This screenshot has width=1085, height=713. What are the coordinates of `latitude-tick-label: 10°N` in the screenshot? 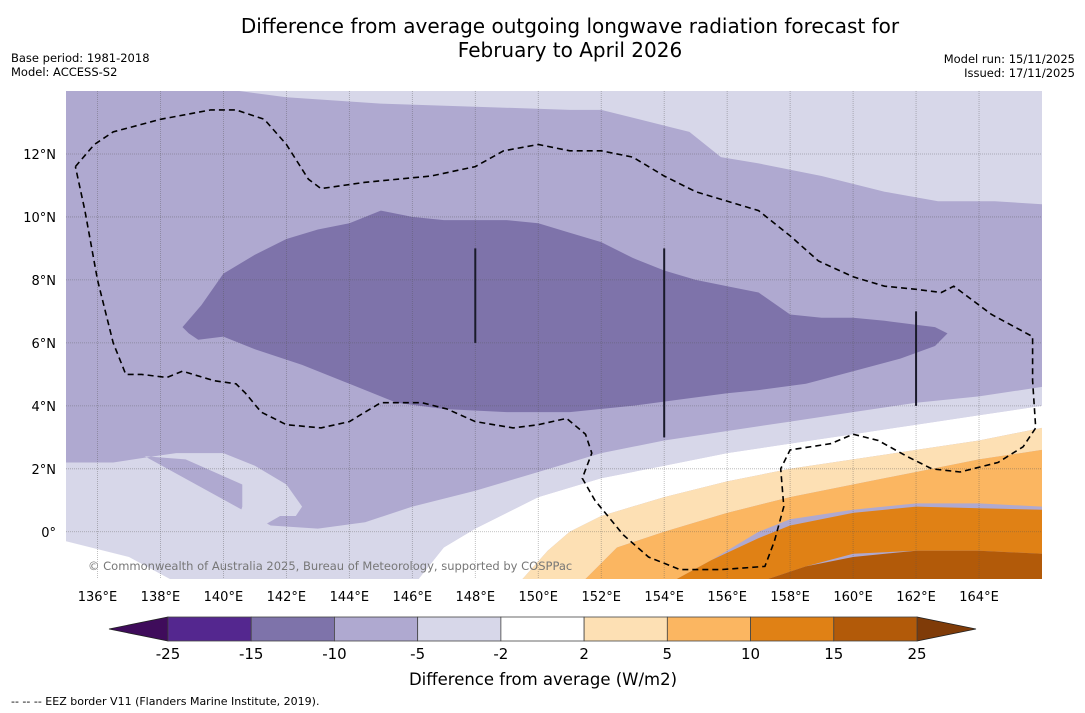 It's located at (39, 218).